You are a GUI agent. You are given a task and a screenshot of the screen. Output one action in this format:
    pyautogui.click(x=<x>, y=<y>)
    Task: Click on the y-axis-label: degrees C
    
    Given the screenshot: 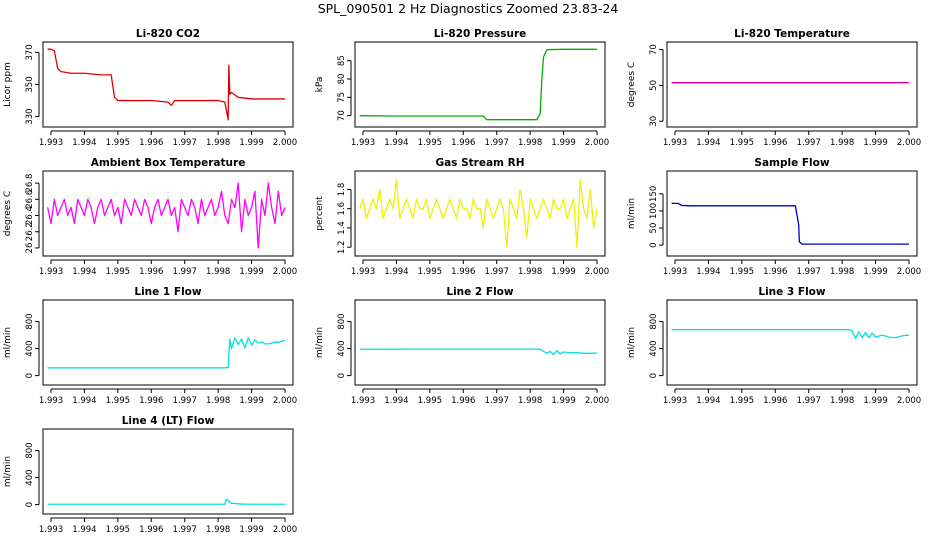 What is the action you would take?
    pyautogui.click(x=8, y=213)
    